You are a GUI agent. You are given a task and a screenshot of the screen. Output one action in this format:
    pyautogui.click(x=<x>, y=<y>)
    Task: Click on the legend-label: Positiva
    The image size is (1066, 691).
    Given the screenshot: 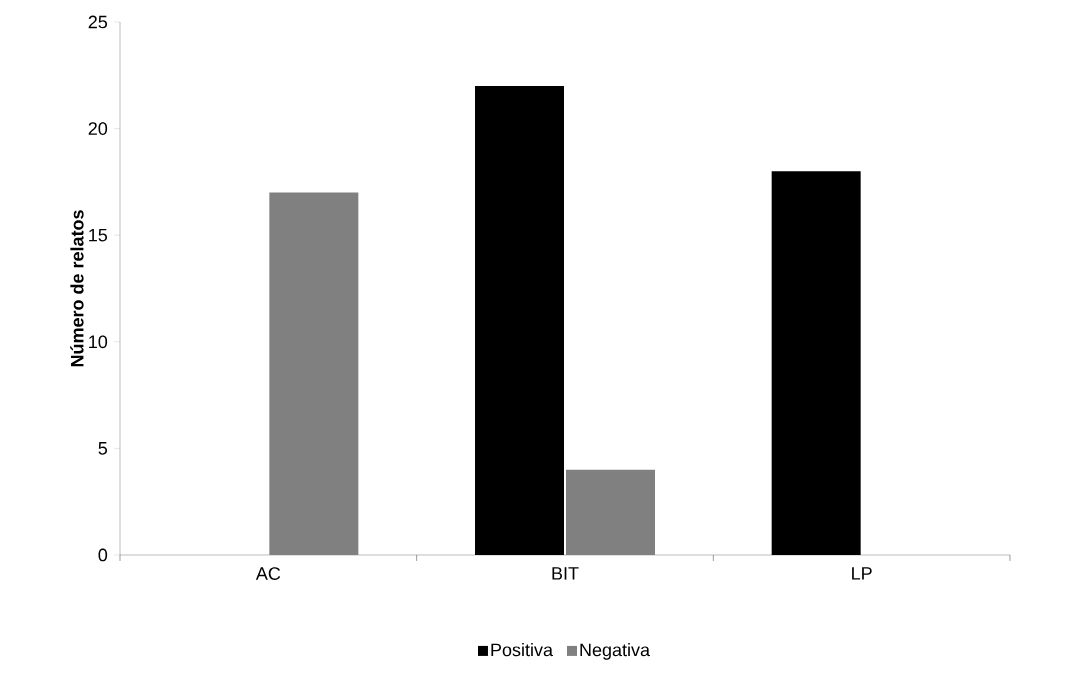 What is the action you would take?
    pyautogui.click(x=522, y=650)
    